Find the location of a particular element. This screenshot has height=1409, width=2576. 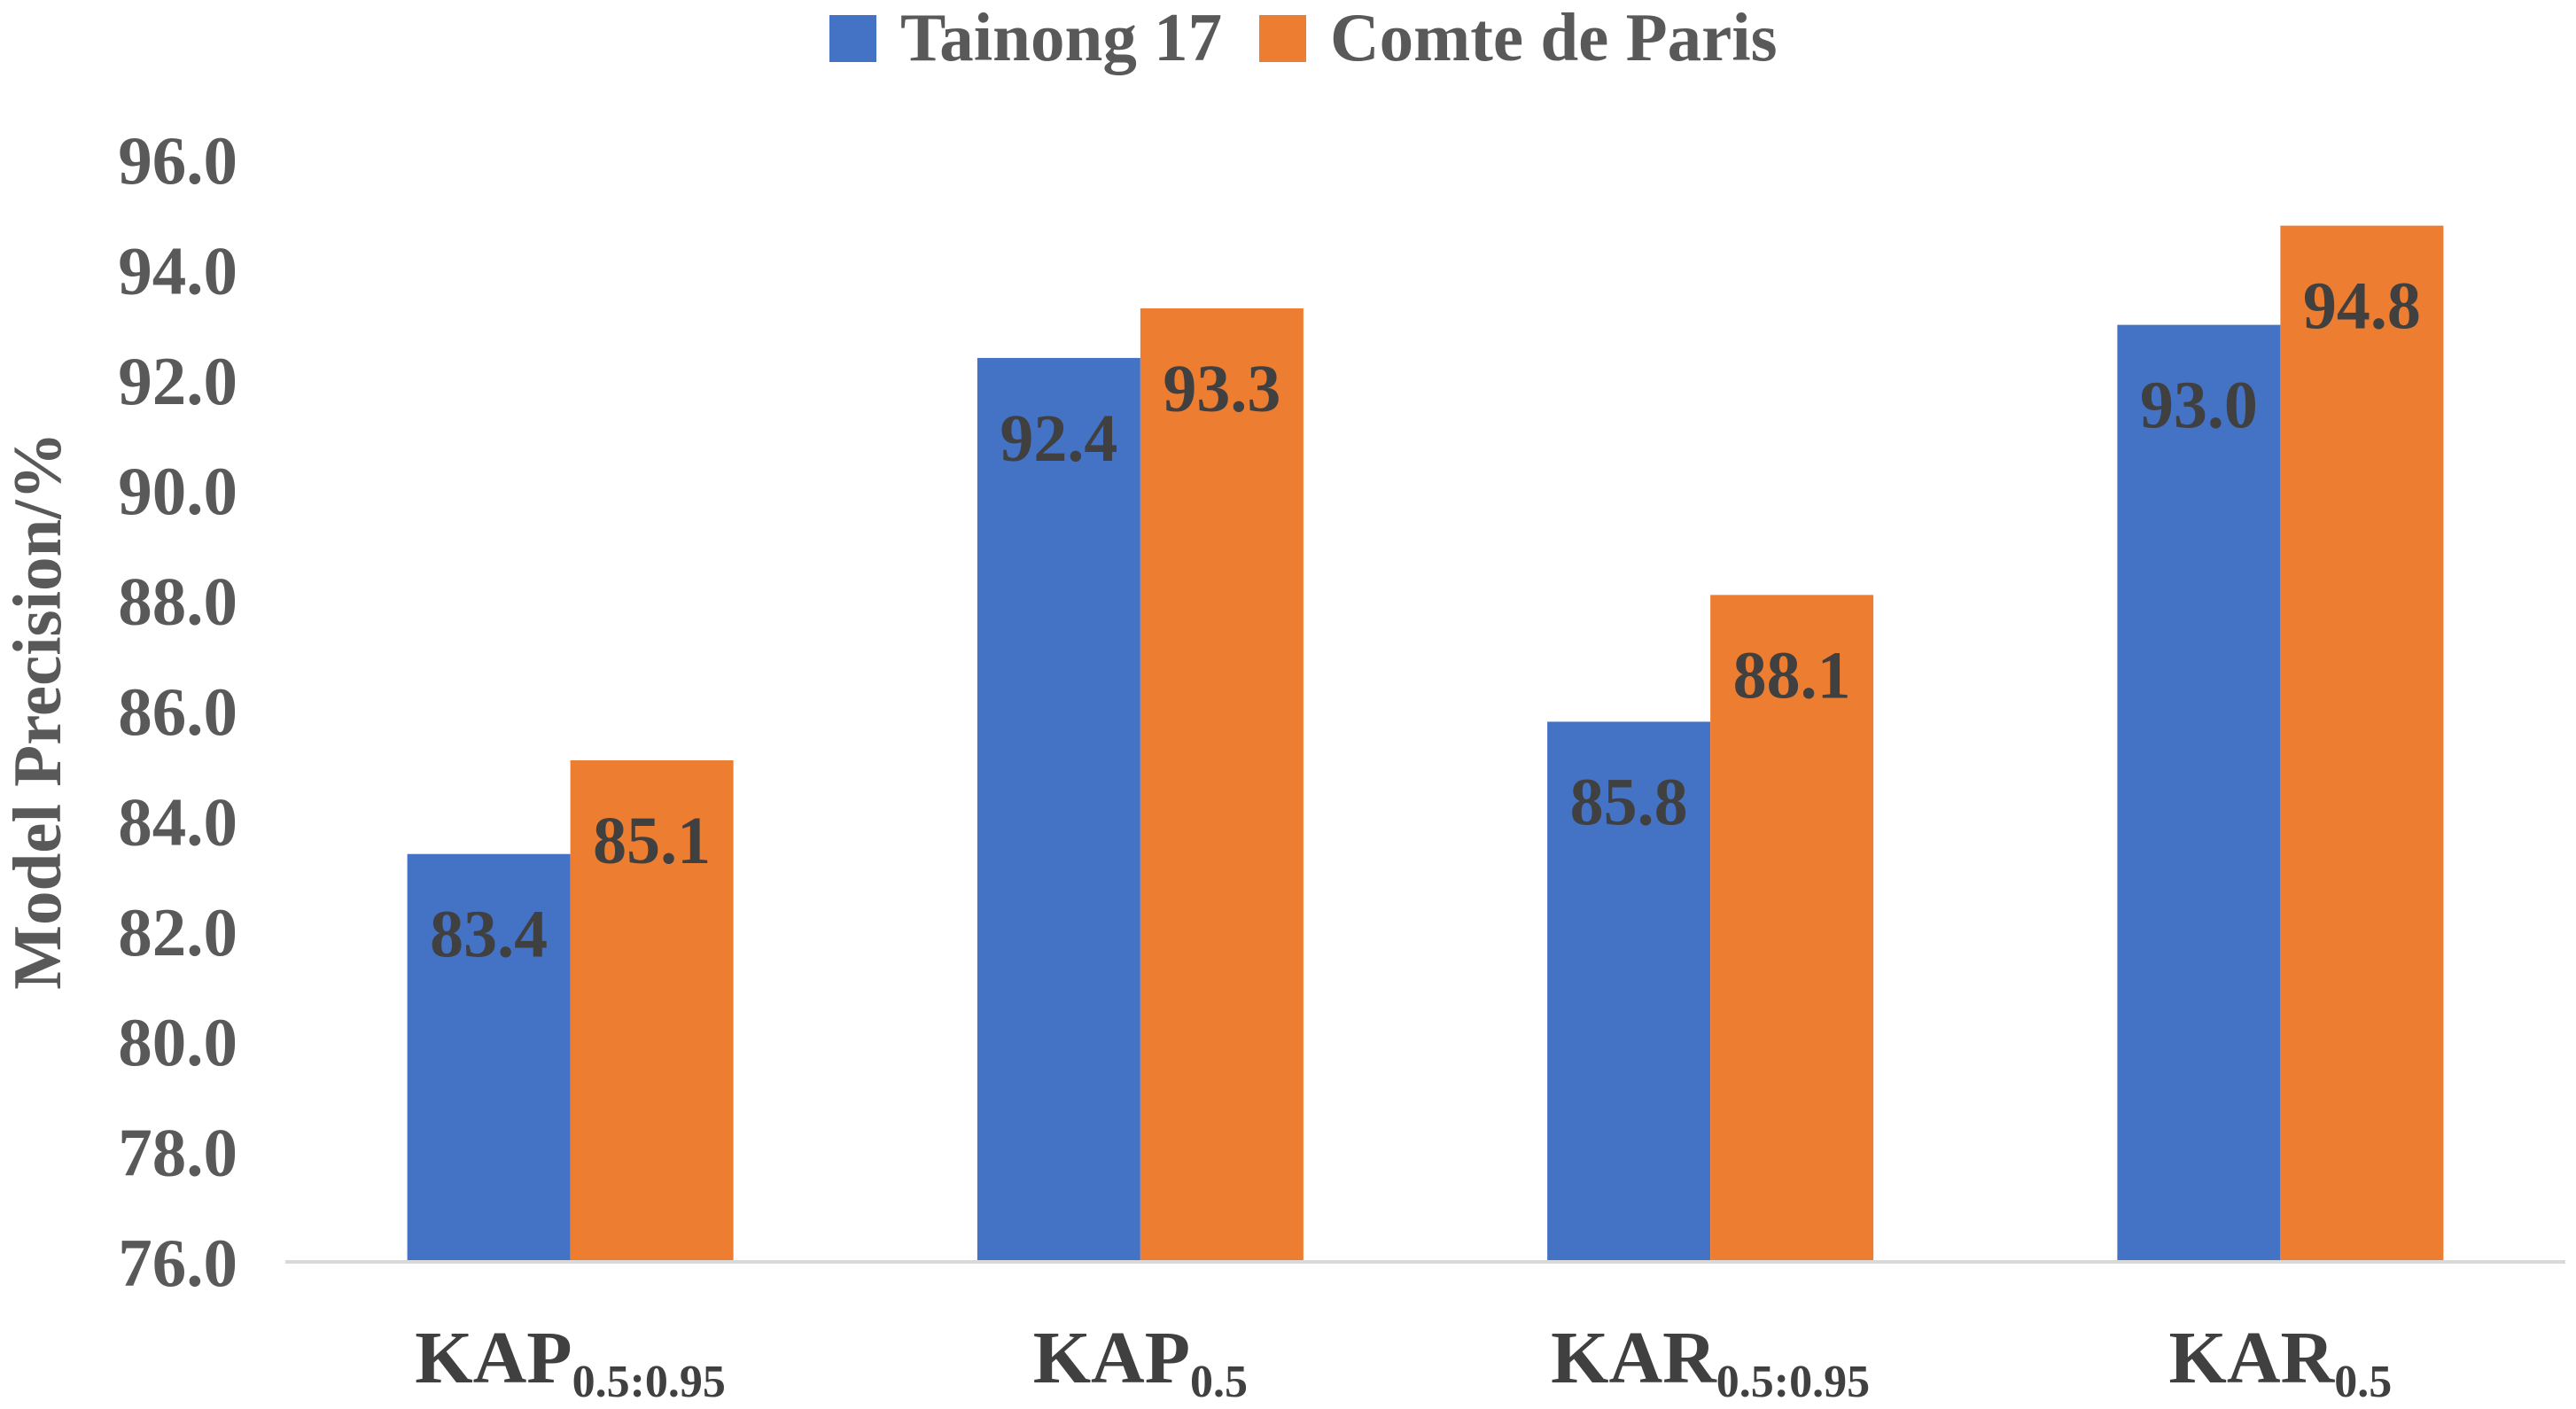

y-tick-label: 78.0 is located at coordinates (177, 1153).